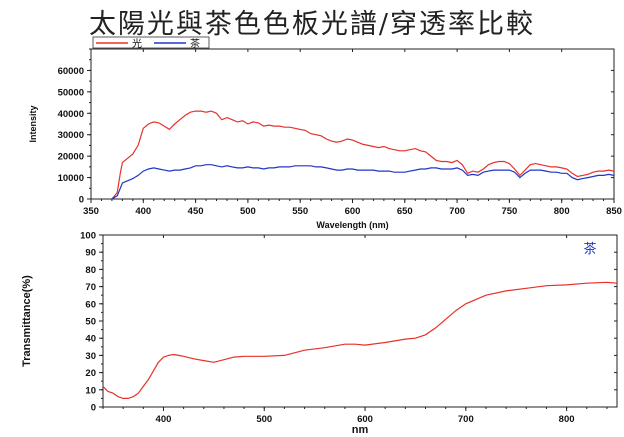  I want to click on series-annotation: 茶, so click(589, 249).